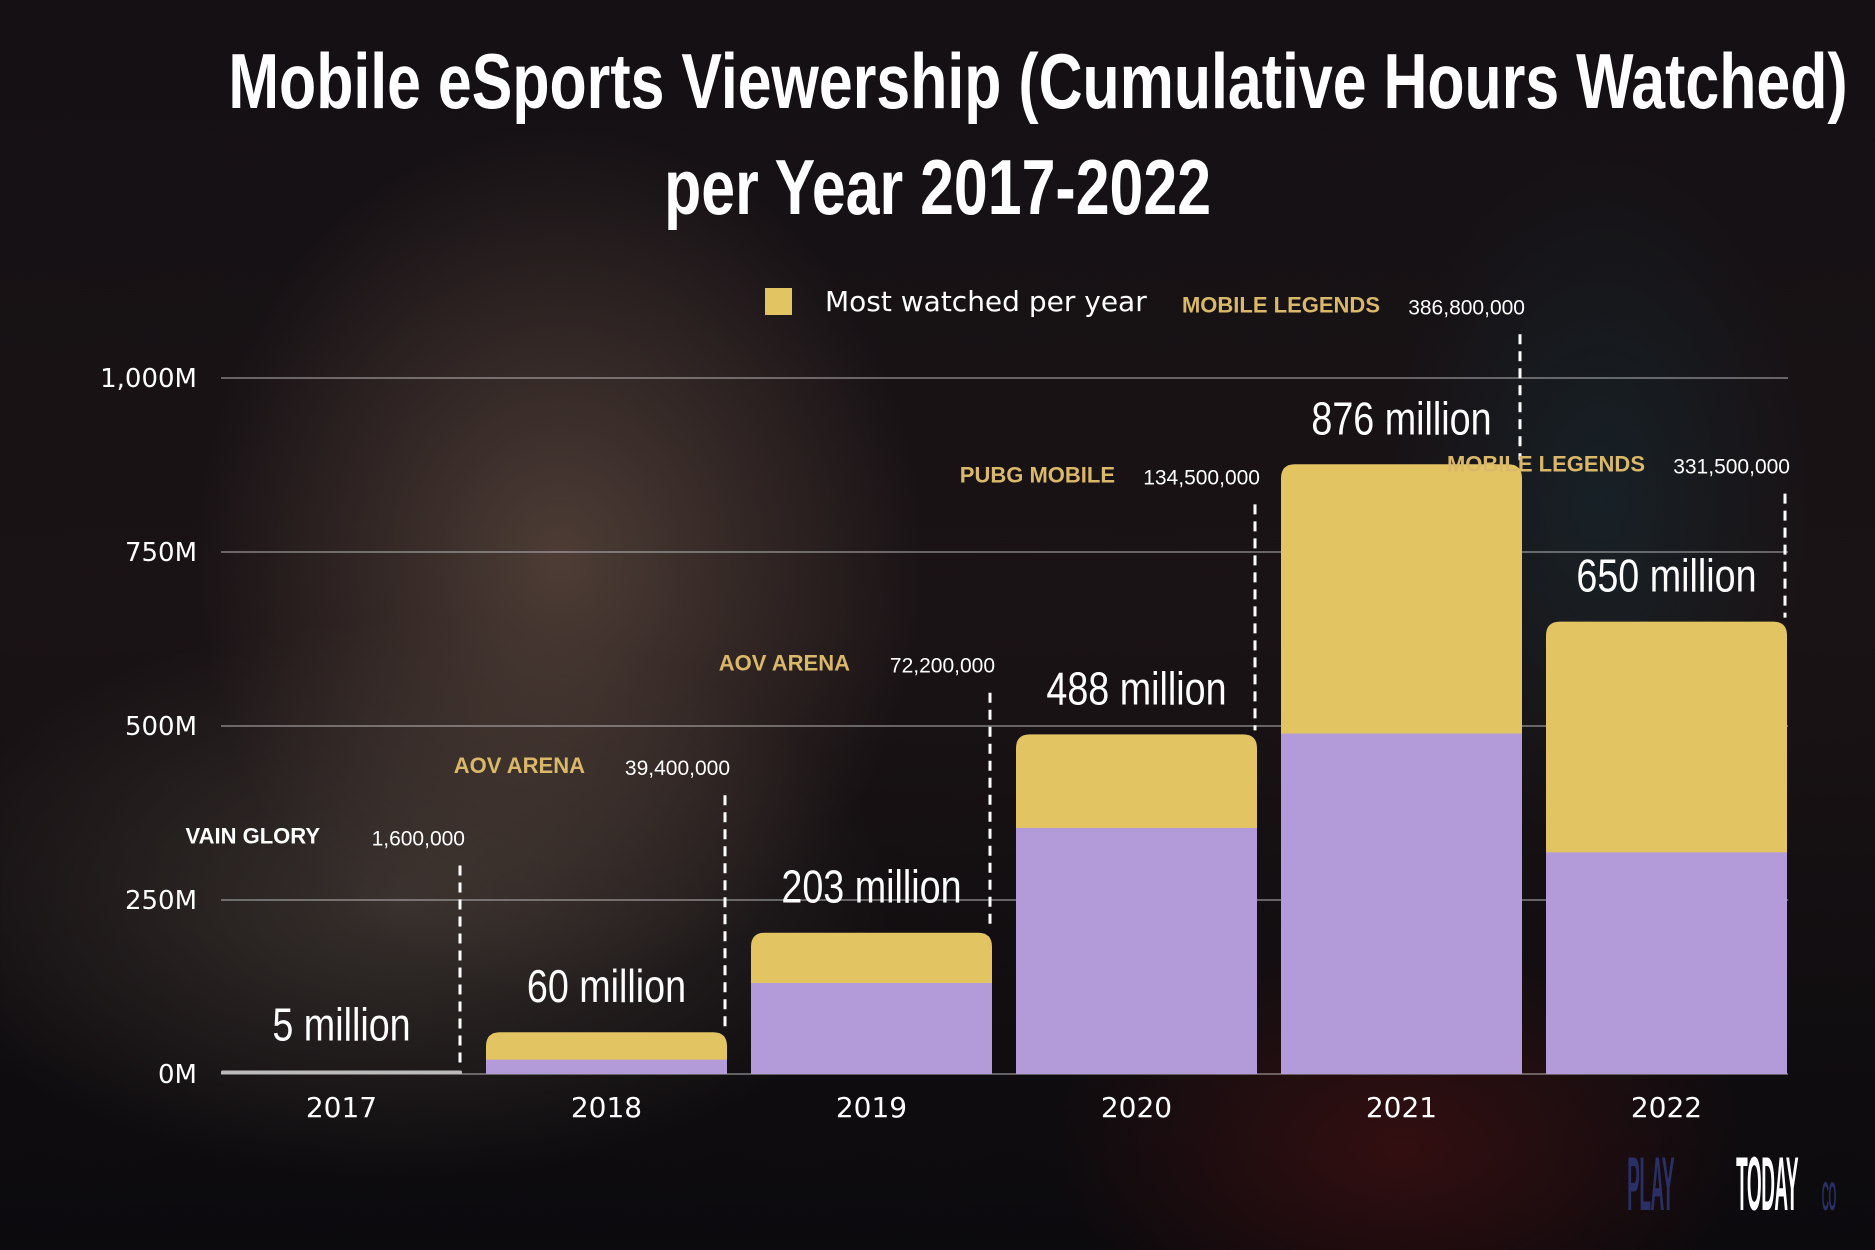 The width and height of the screenshot is (1875, 1250). I want to click on y-tick-label: 500M, so click(161, 727).